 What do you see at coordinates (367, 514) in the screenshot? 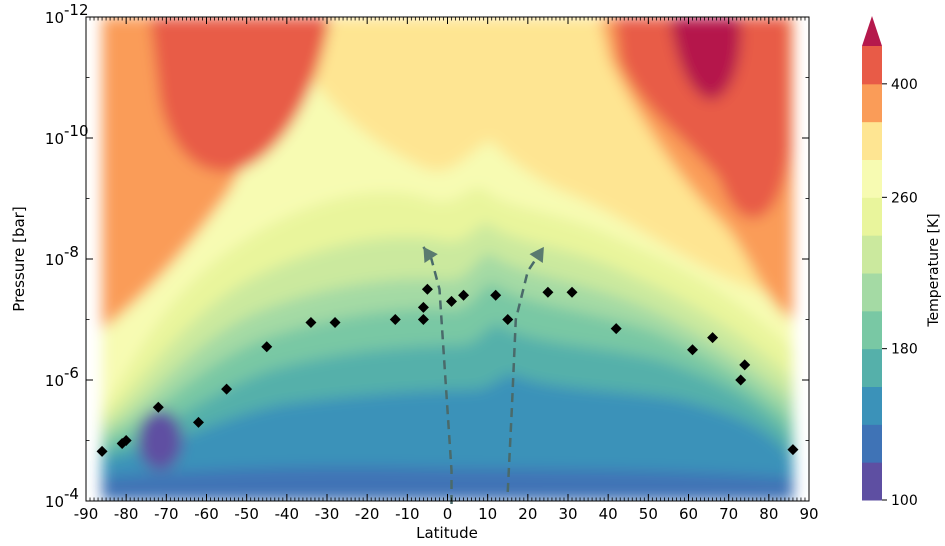
I see `x-tick-label: -20` at bounding box center [367, 514].